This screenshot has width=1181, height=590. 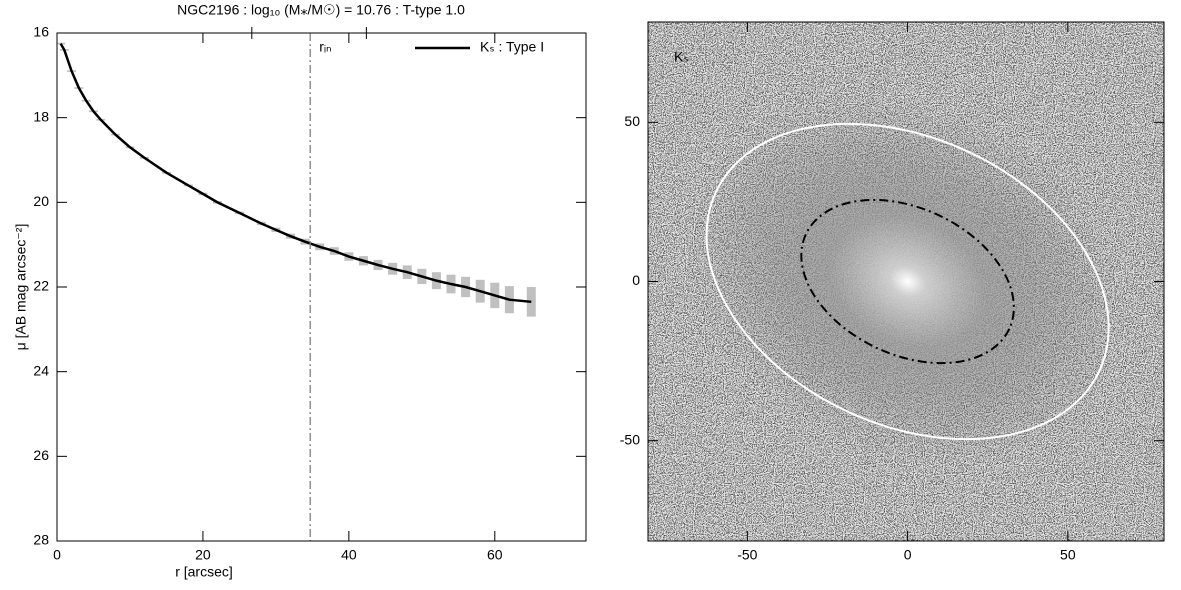 What do you see at coordinates (325, 47) in the screenshot?
I see `r-in-label: rᵢₙ` at bounding box center [325, 47].